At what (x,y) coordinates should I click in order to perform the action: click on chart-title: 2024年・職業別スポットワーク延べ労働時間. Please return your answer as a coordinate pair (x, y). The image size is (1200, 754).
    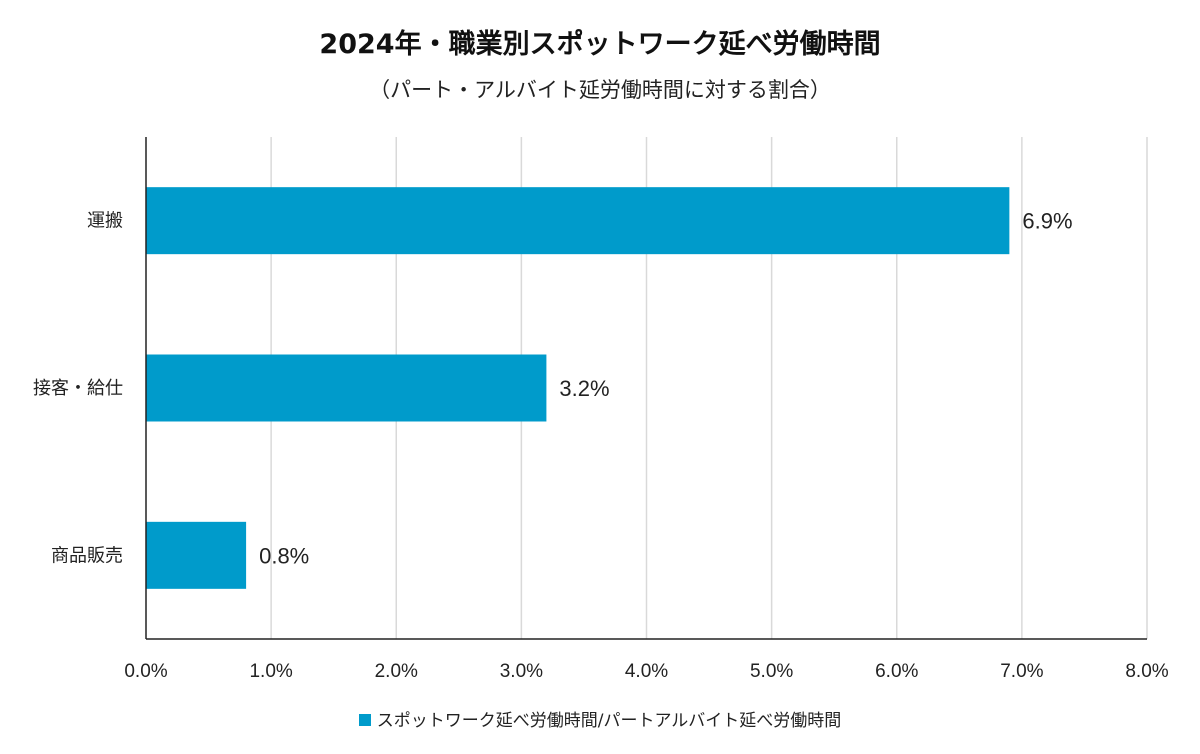
    Looking at the image, I should click on (600, 44).